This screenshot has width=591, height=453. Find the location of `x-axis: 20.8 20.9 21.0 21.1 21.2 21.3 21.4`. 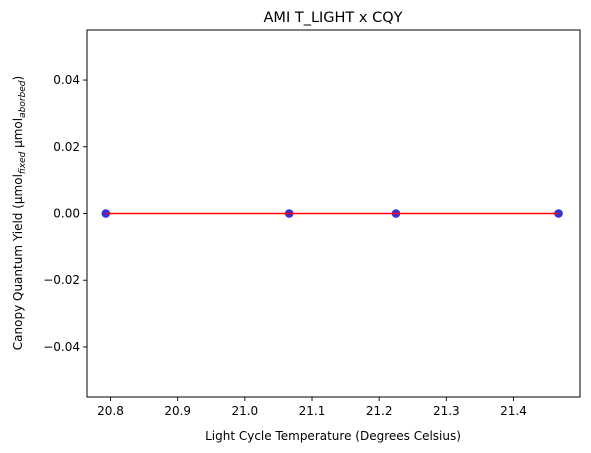

x-axis: 20.8 20.9 21.0 21.1 21.2 21.3 21.4 is located at coordinates (312, 407).